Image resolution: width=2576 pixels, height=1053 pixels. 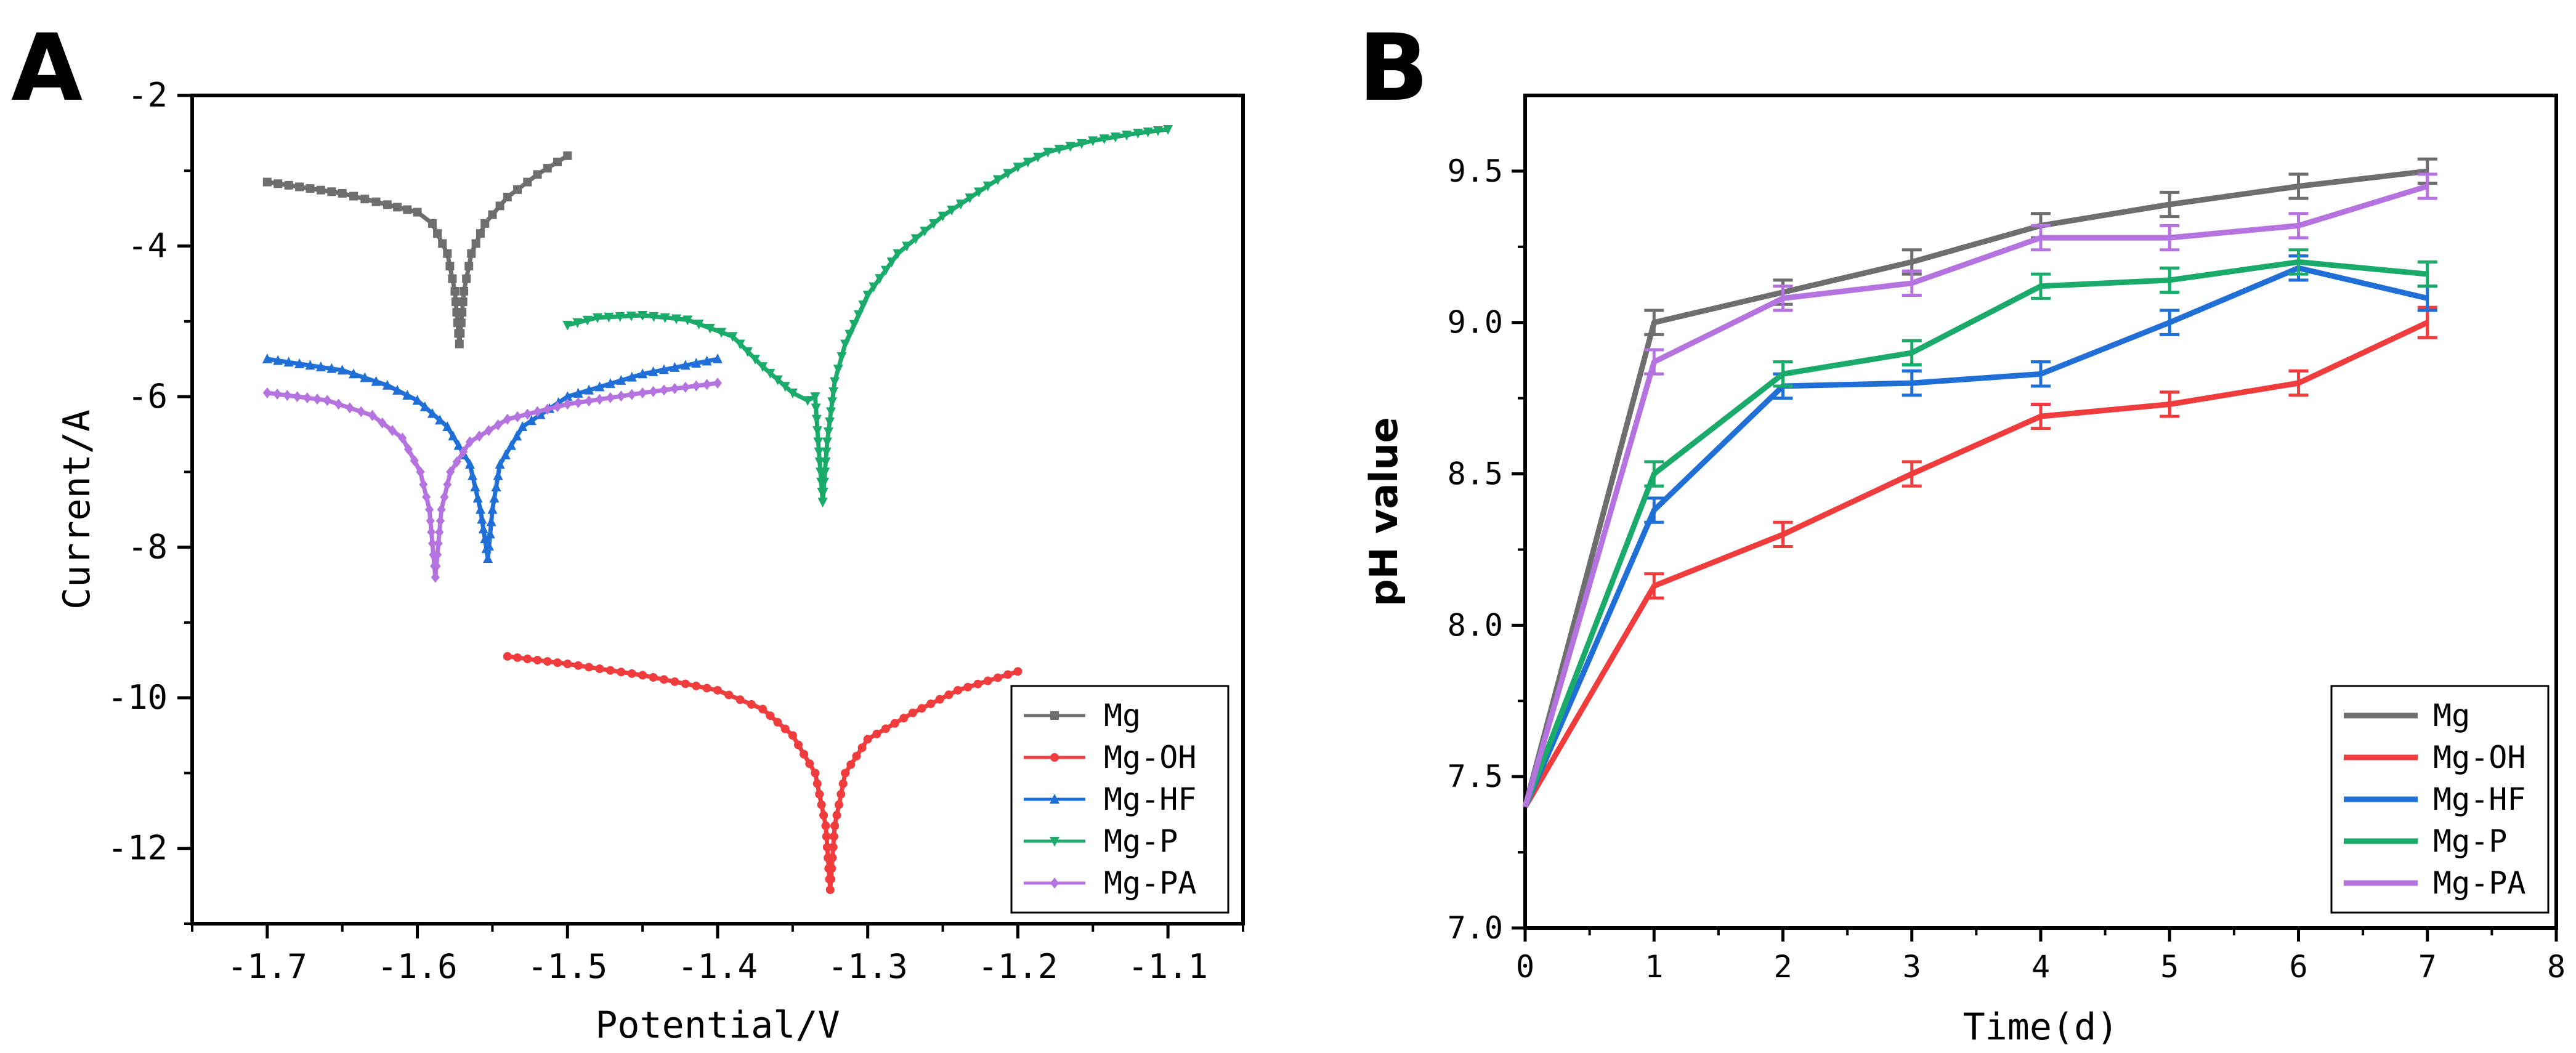 I want to click on chart-a-x-tick-label: -1.1, so click(x=1168, y=966).